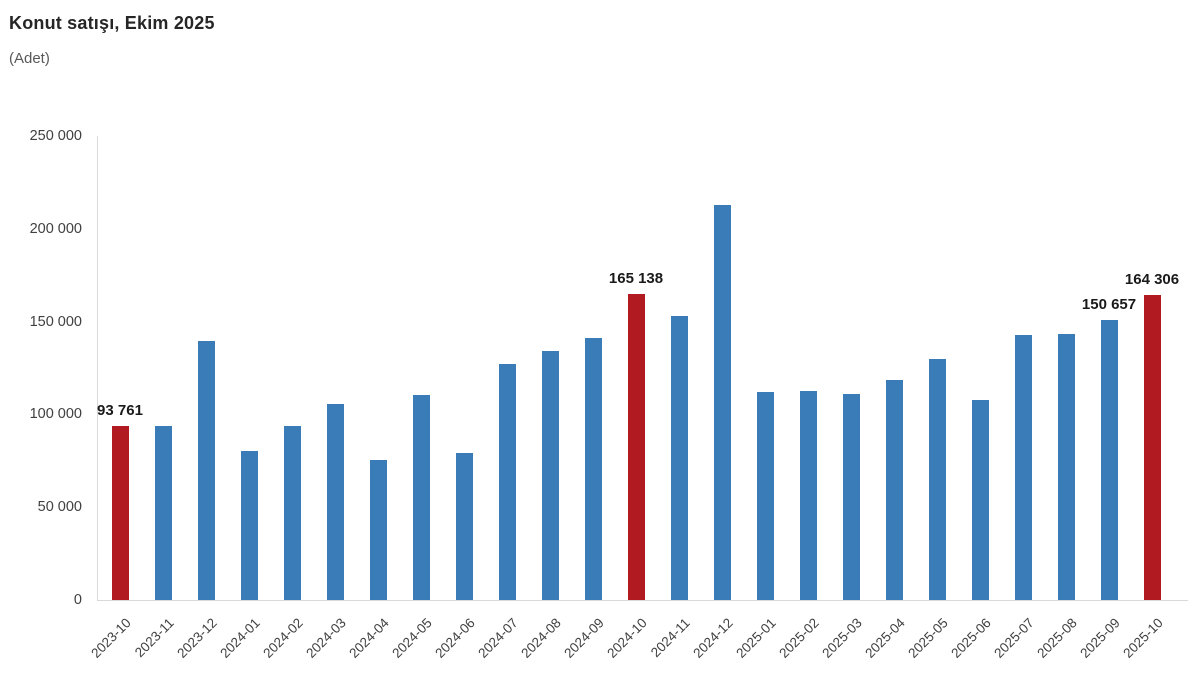  I want to click on x-tick-label: 2025-02, so click(799, 638).